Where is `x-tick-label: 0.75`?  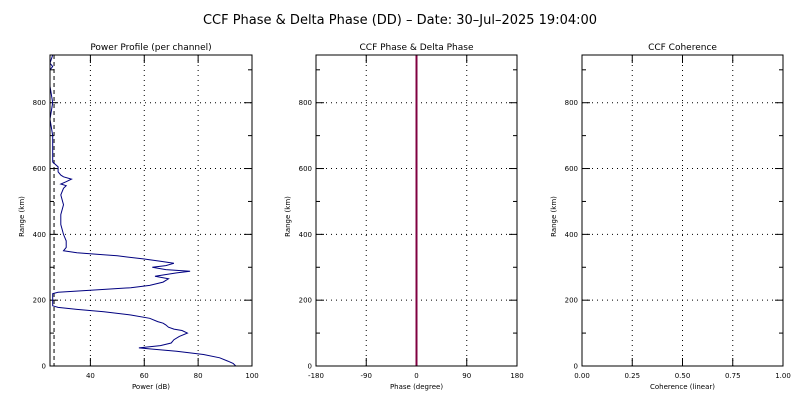
x-tick-label: 0.75 is located at coordinates (733, 376).